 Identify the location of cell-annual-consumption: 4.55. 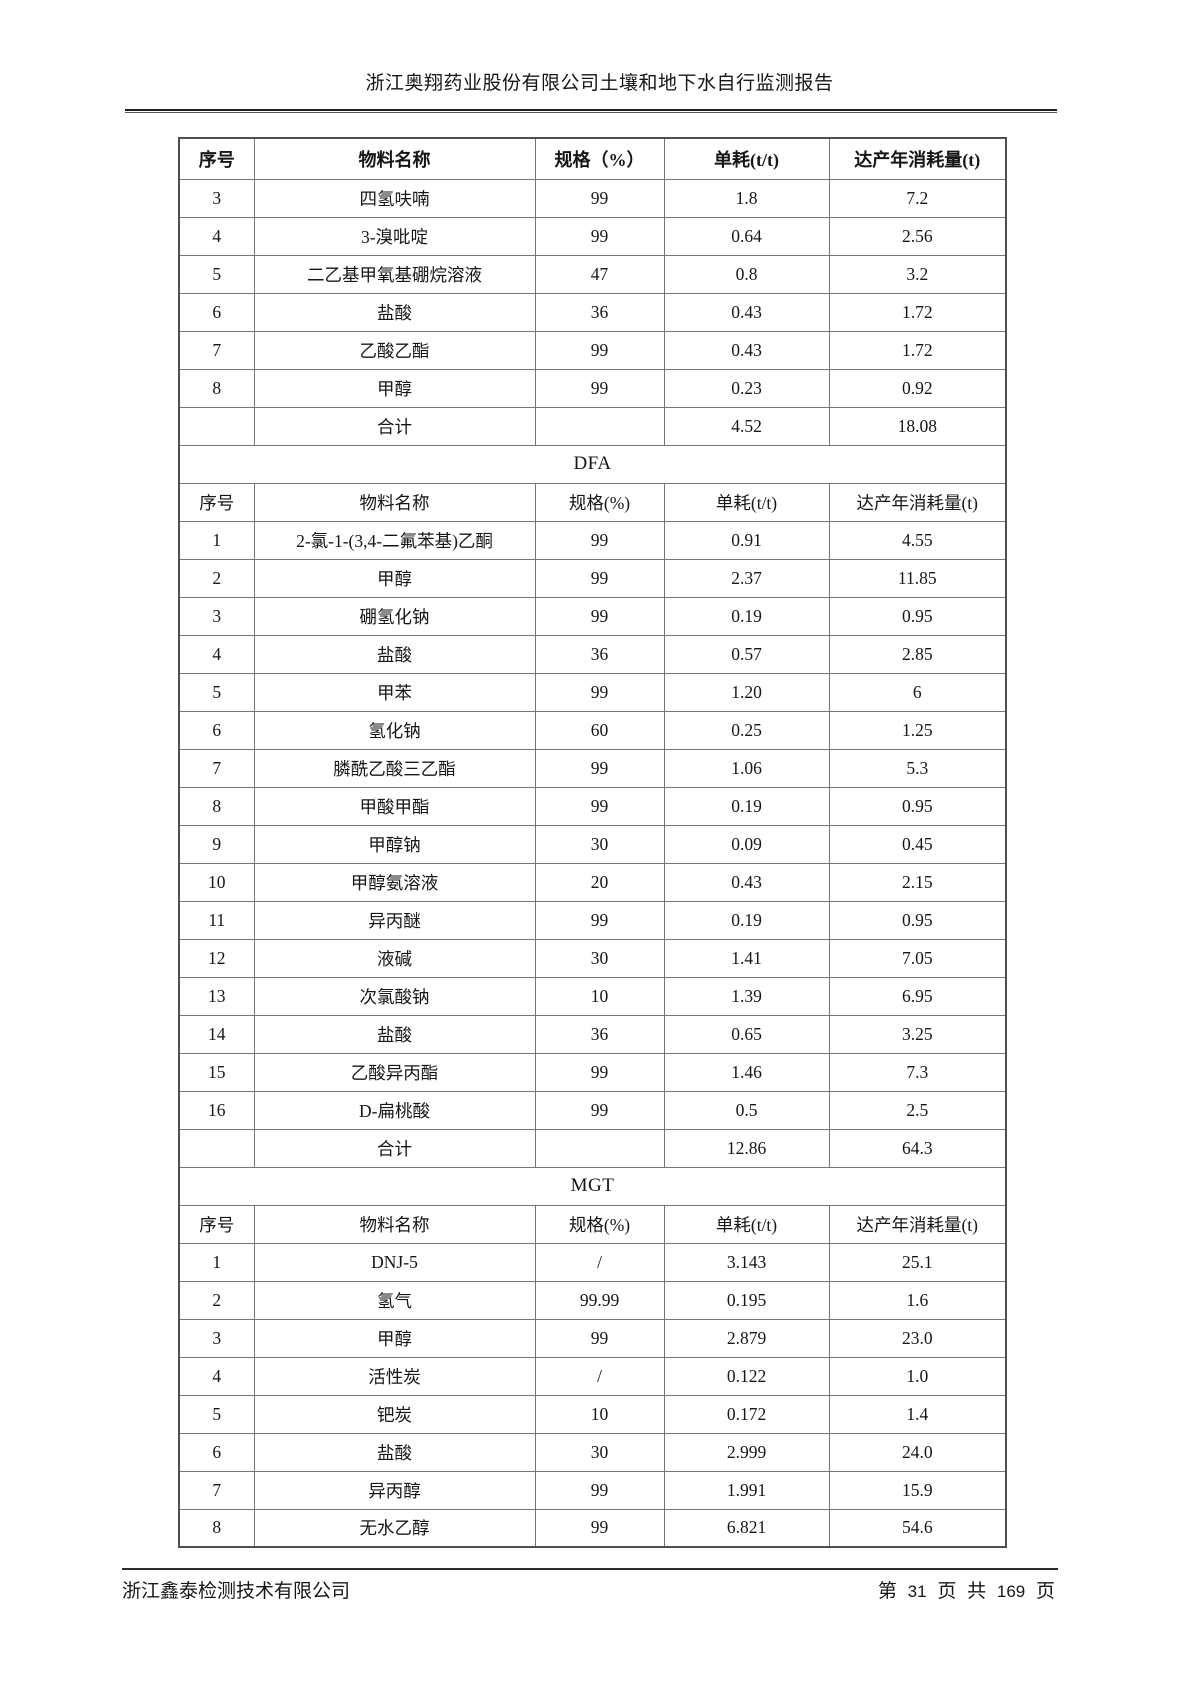
(917, 540).